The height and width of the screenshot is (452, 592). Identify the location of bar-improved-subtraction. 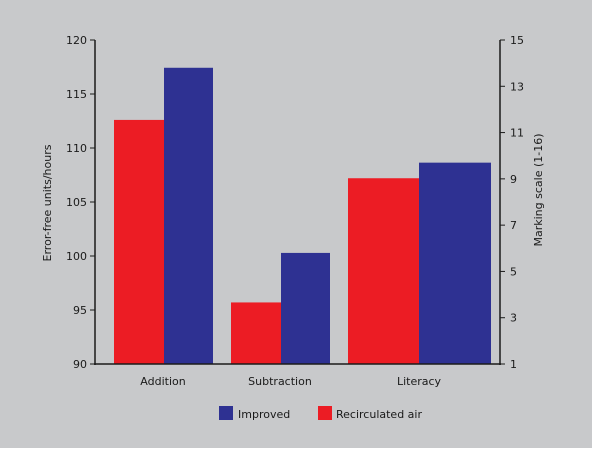
(305, 308).